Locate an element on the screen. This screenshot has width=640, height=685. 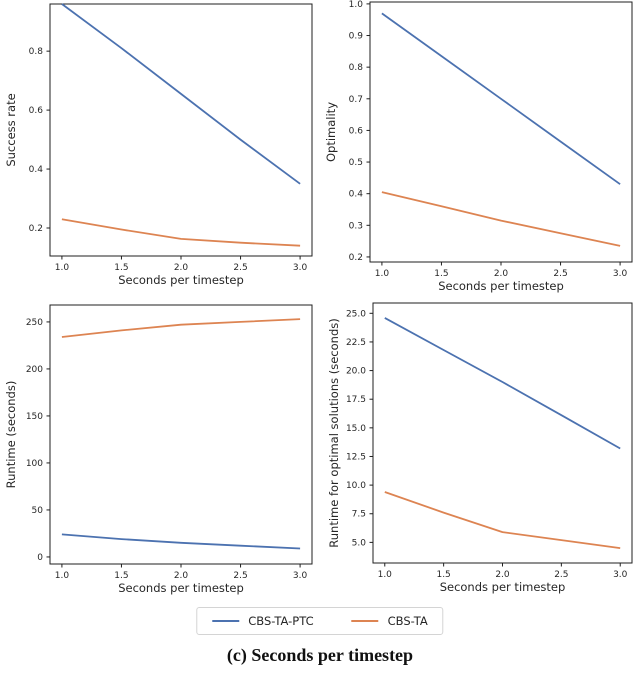
y-axis-label: Optimality is located at coordinates (331, 132).